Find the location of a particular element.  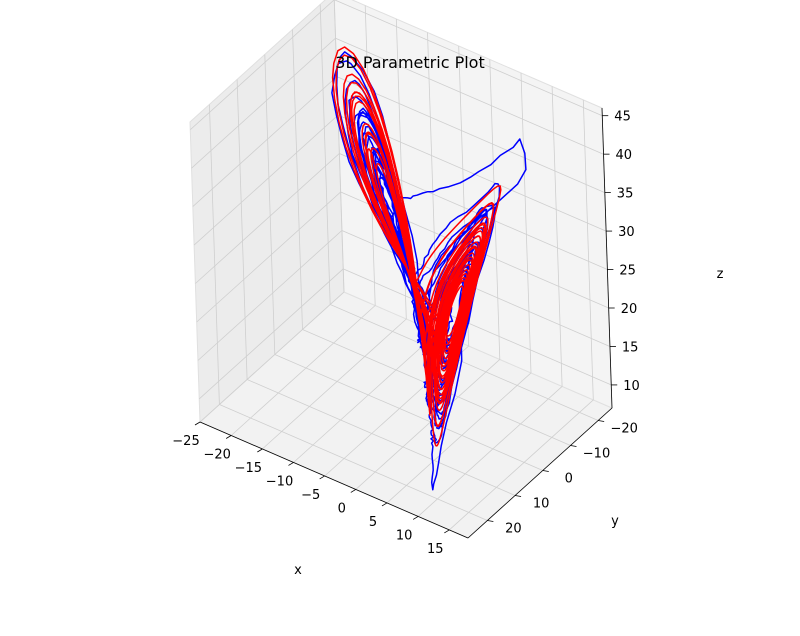

x-tick-label: −15 is located at coordinates (248, 468).